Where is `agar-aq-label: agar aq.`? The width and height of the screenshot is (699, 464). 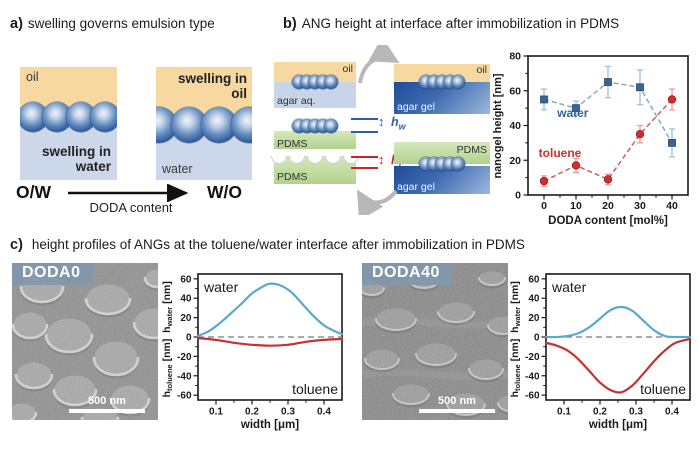
agar-aq-label: agar aq. is located at coordinates (296, 101).